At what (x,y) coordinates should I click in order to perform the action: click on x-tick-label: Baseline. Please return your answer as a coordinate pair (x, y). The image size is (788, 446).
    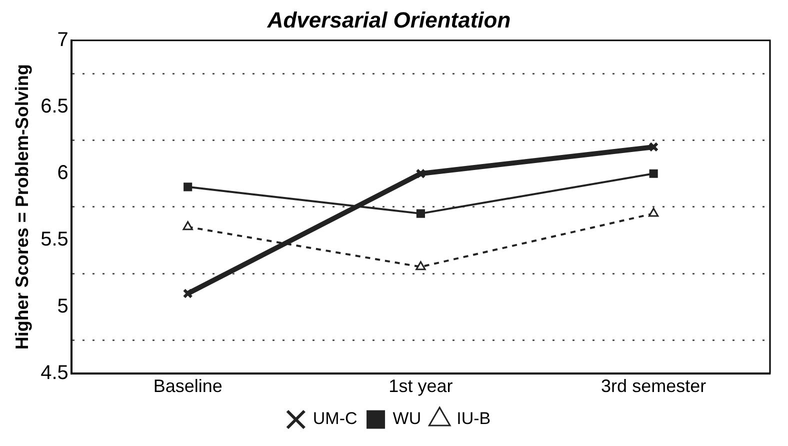
    Looking at the image, I should click on (187, 386).